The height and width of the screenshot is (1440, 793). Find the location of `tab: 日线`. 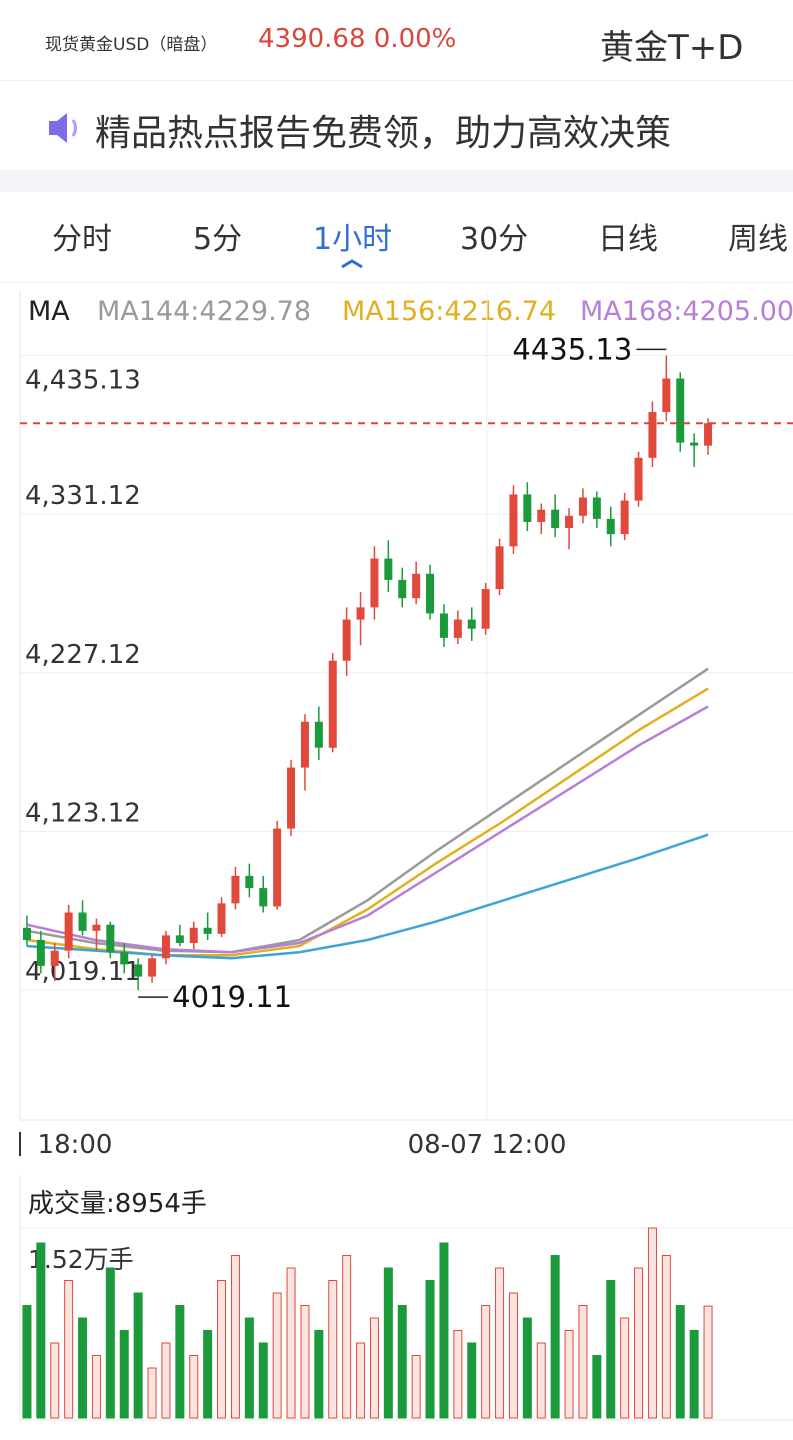

tab: 日线 is located at coordinates (628, 239).